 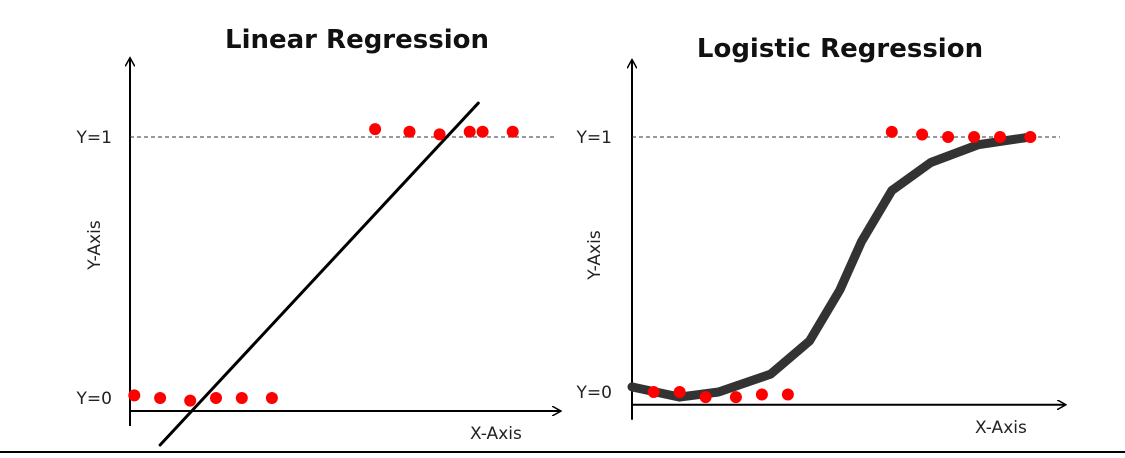 What do you see at coordinates (840, 49) in the screenshot?
I see `chart-title: Logistic Regression` at bounding box center [840, 49].